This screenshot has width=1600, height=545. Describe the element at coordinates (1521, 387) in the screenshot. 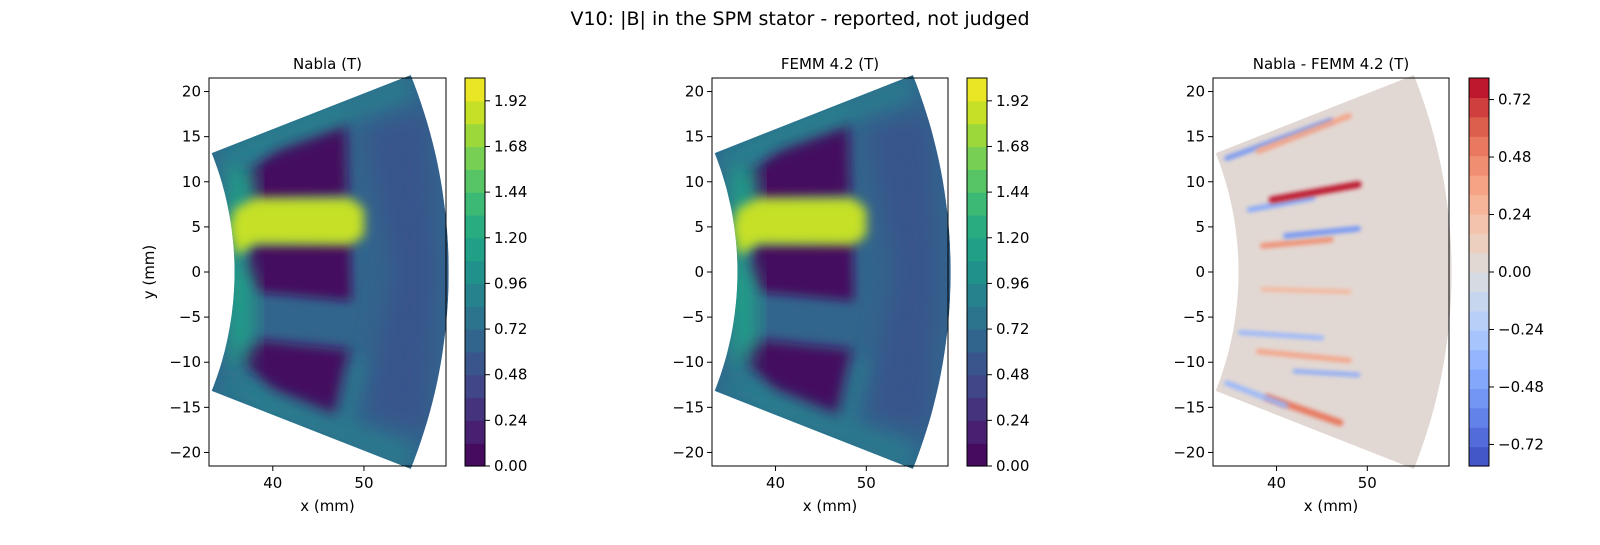

I see `colorbar-tick-label: −0.48` at that location.